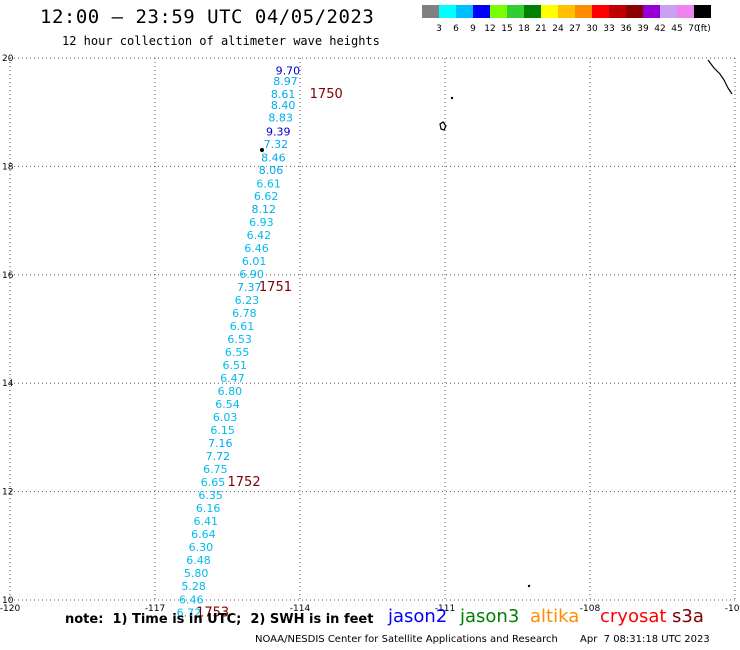 This screenshot has height=650, width=740. What do you see at coordinates (191, 599) in the screenshot?
I see `wave-height-label: 6.46` at bounding box center [191, 599].